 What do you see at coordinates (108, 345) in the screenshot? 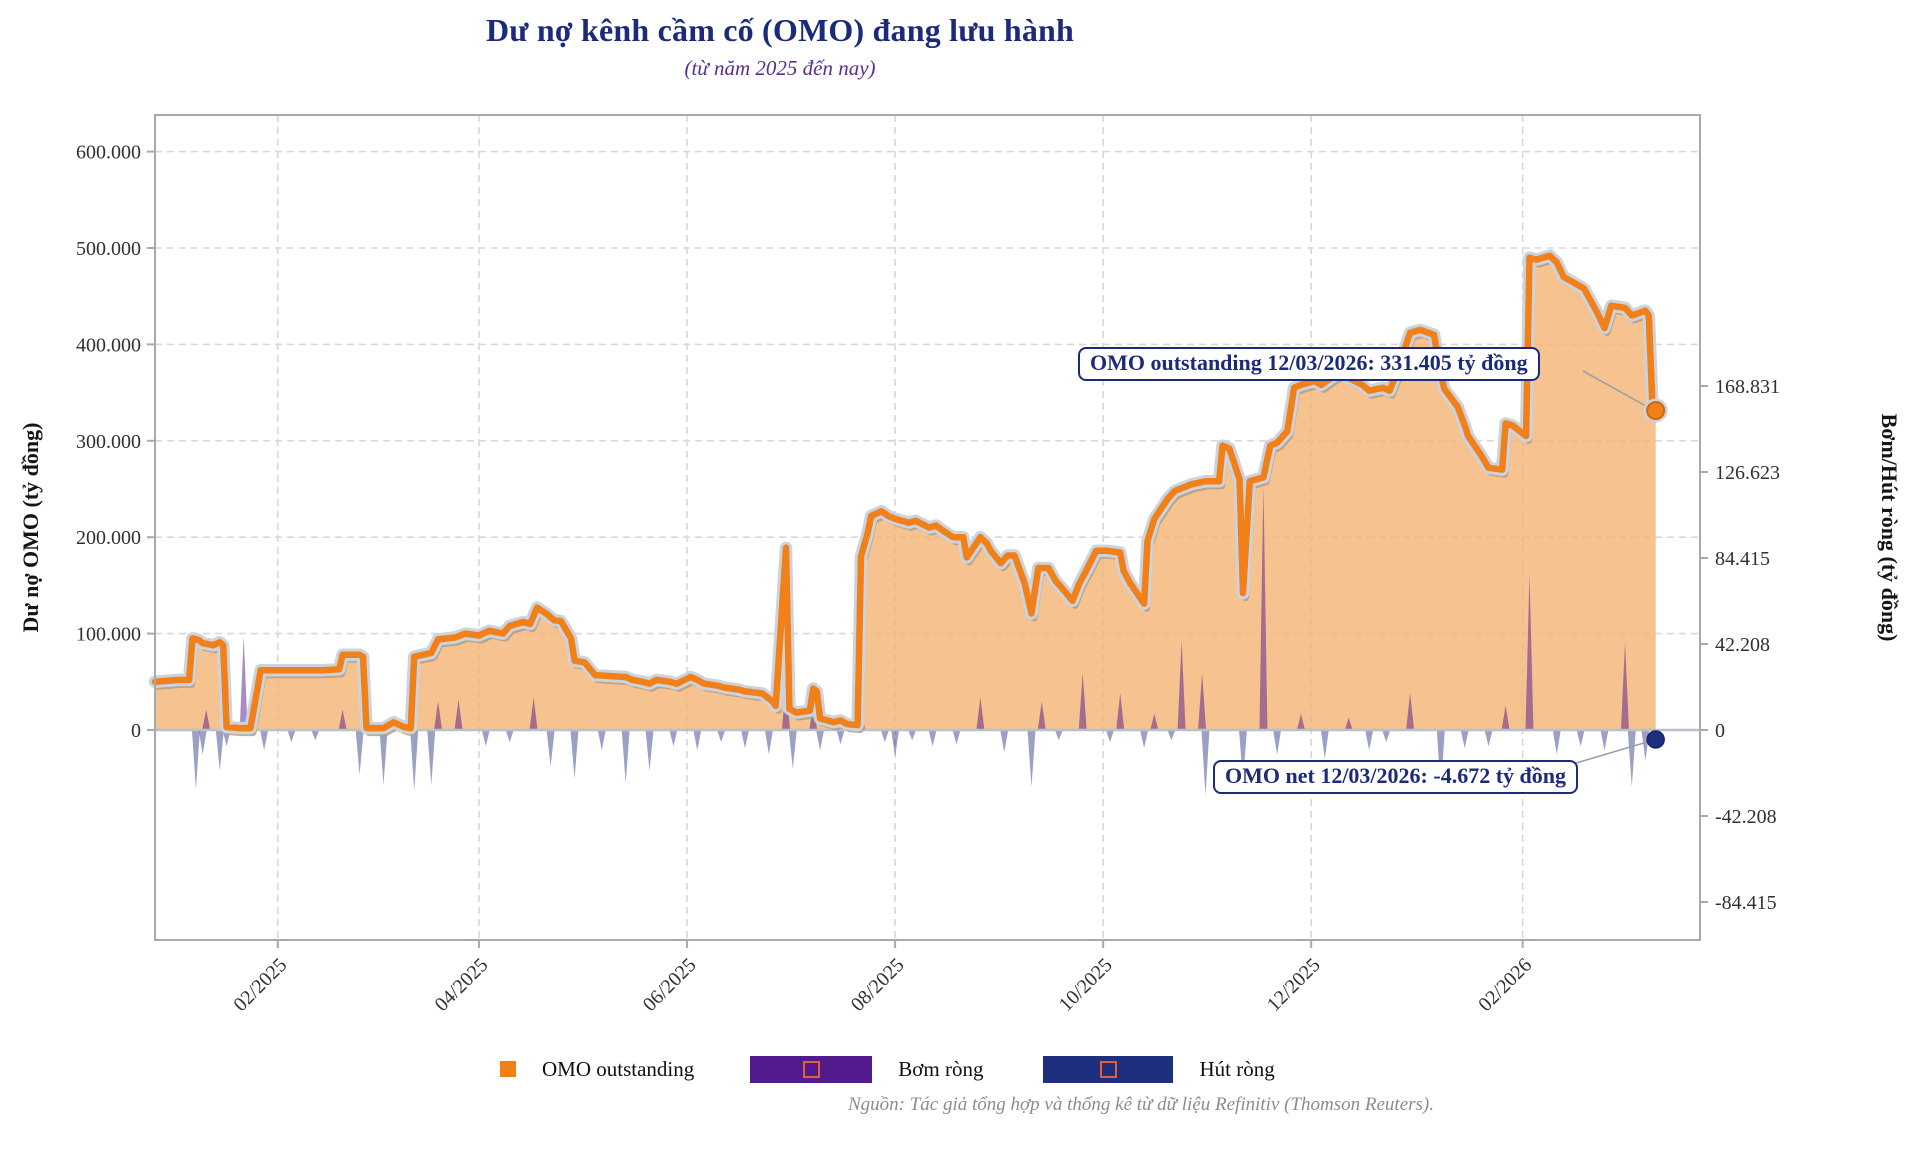
I see `left-tick-label: 400.000` at bounding box center [108, 345].